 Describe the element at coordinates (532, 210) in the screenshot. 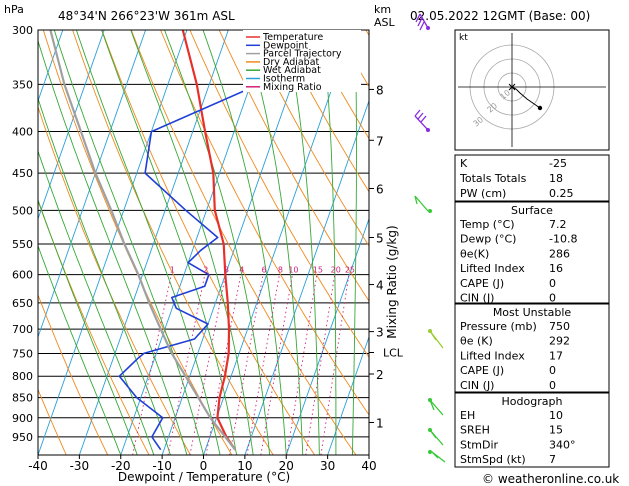

I see `surface-title: Surface` at that location.